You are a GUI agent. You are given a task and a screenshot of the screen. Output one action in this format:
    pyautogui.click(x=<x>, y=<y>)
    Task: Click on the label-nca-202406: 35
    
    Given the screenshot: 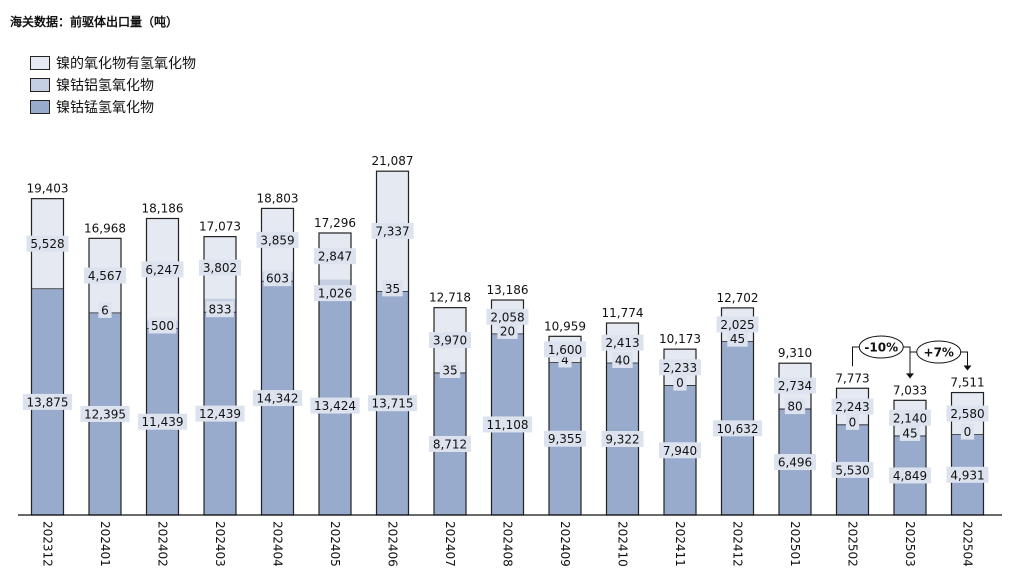 What is the action you would take?
    pyautogui.click(x=392, y=289)
    